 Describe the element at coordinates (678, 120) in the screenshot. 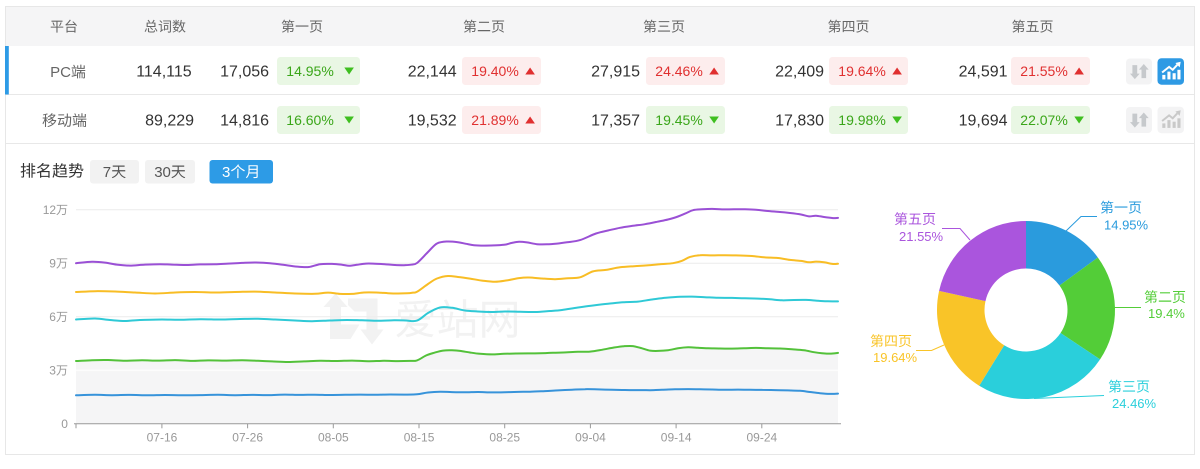

I see `svg-text: 19.45%` at that location.